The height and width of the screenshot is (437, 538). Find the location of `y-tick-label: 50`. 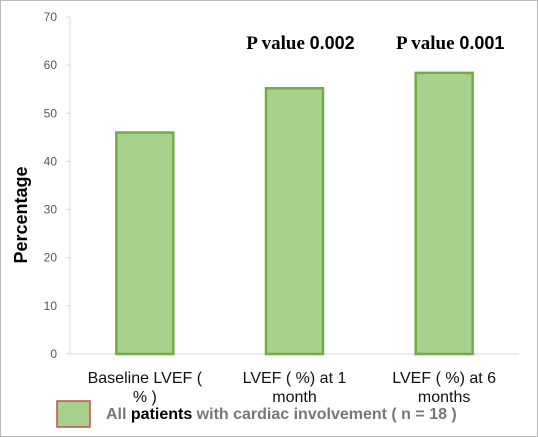

y-tick-label: 50 is located at coordinates (51, 113).